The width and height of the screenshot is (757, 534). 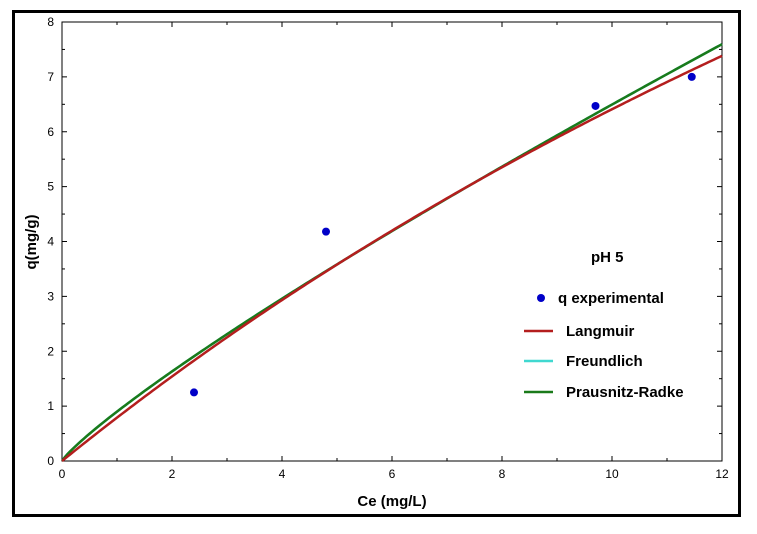 What do you see at coordinates (31, 242) in the screenshot?
I see `y-axis-title: q(mg/g)` at bounding box center [31, 242].